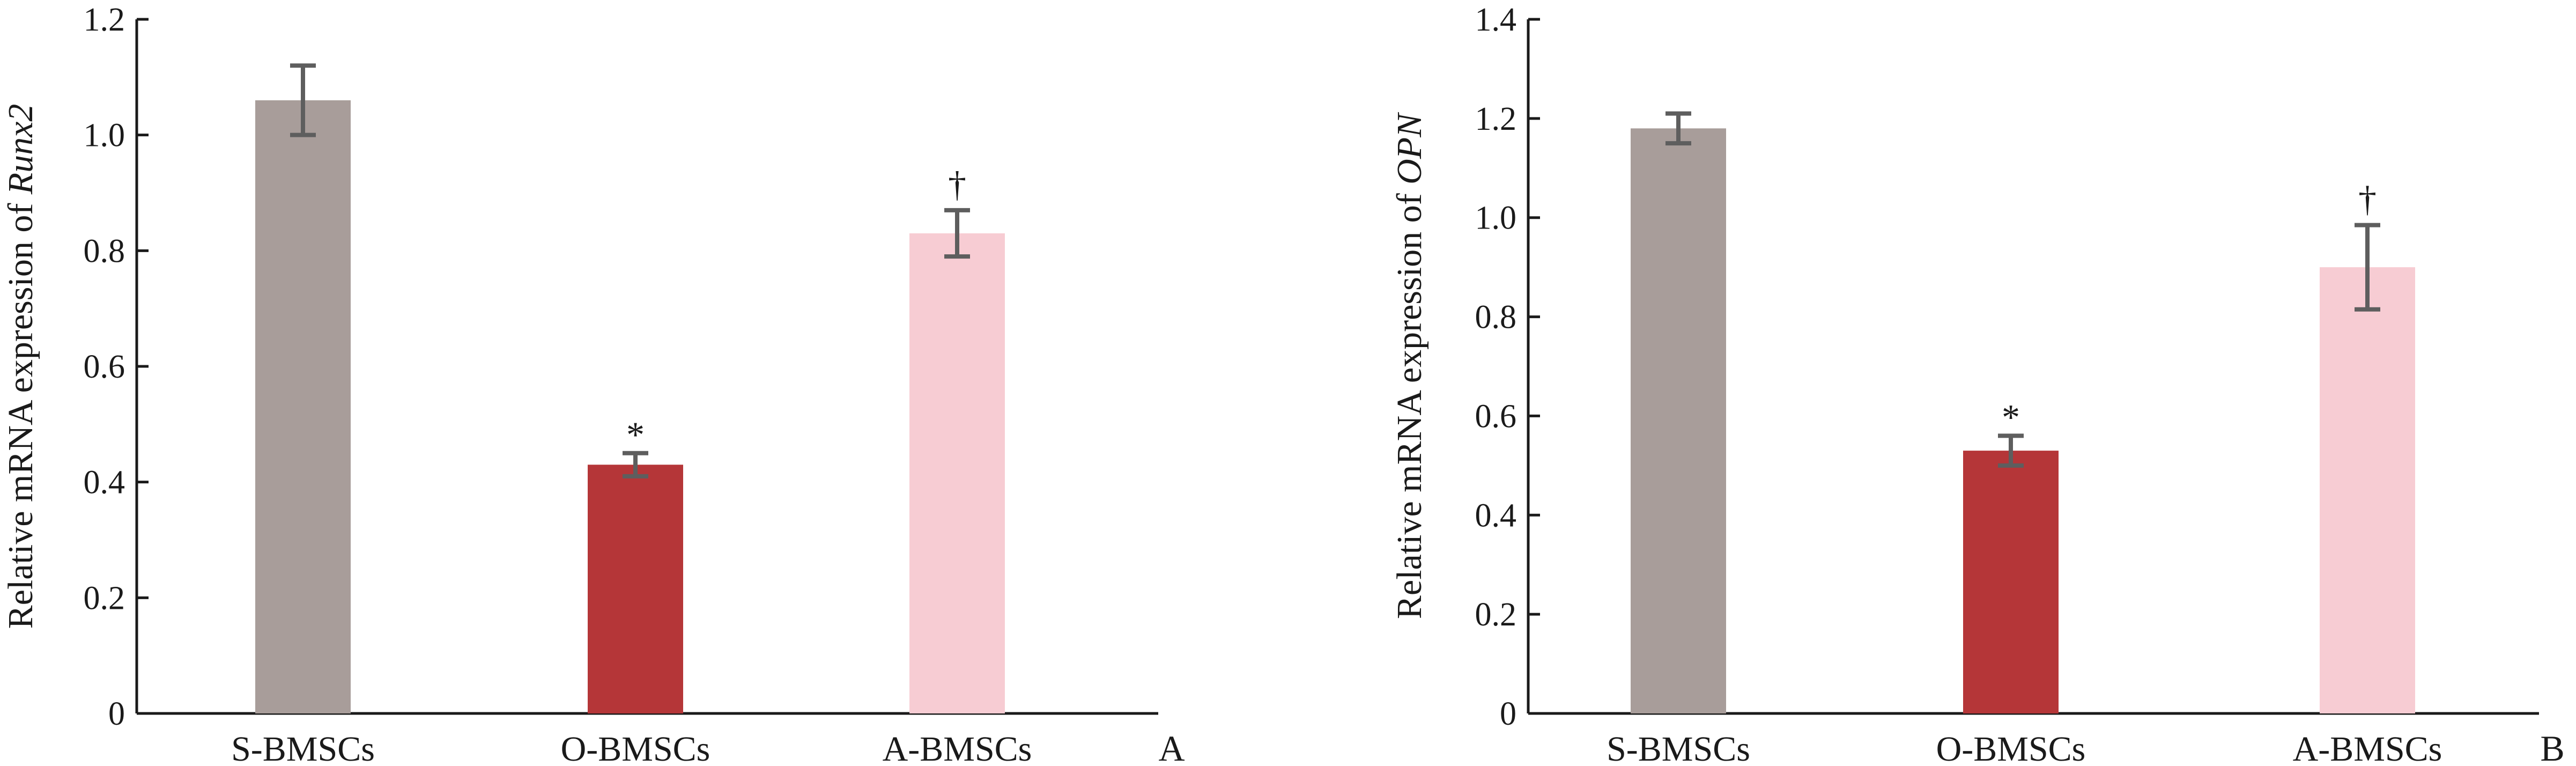 The height and width of the screenshot is (766, 2576). Describe the element at coordinates (1171, 747) in the screenshot. I see `panel-letter: A` at that location.